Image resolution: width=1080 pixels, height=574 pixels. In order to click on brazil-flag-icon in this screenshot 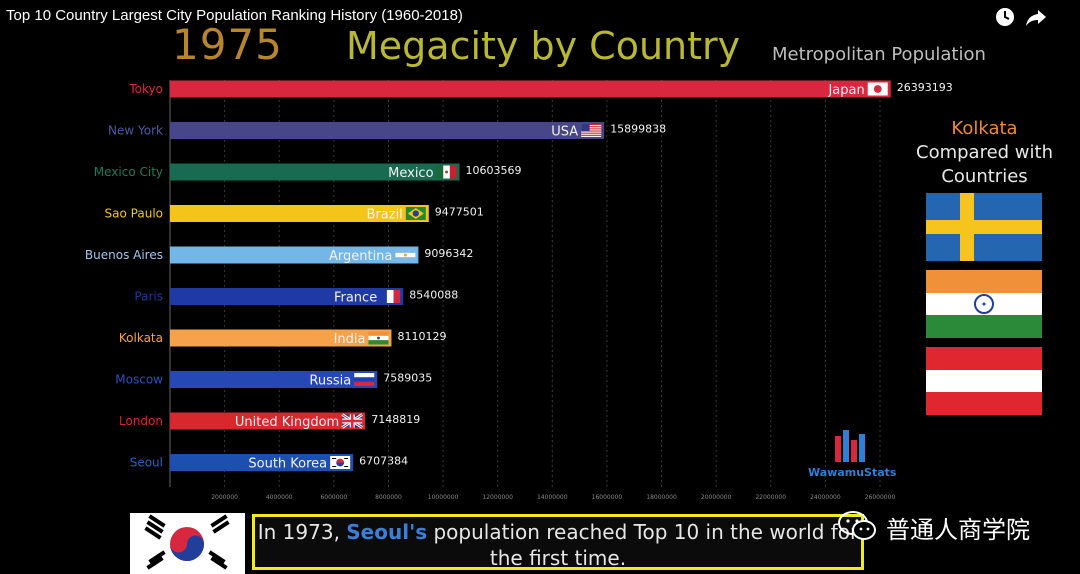, I will do `click(415, 213)`.